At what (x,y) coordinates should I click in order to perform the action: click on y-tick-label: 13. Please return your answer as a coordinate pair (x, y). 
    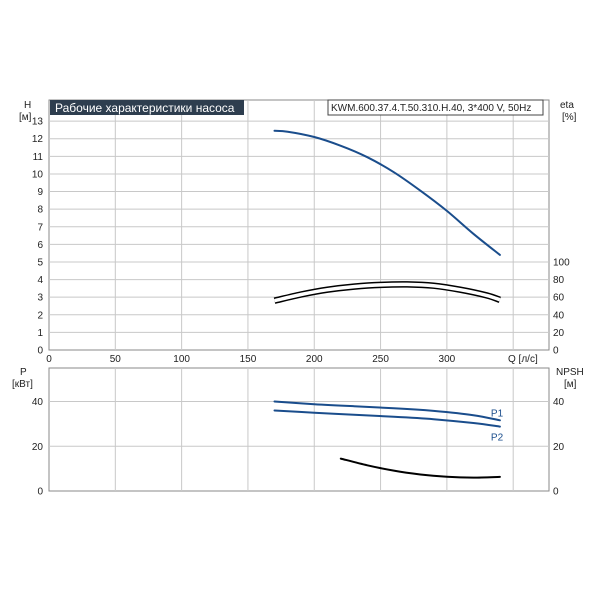
    Looking at the image, I should click on (38, 122).